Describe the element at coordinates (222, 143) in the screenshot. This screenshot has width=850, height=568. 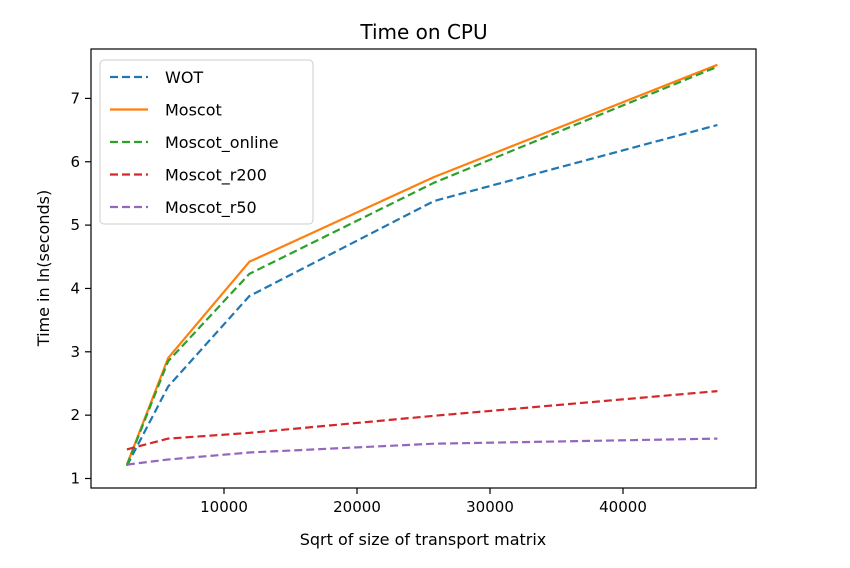
I see `legend-label-moscot-online: Moscot_online` at that location.